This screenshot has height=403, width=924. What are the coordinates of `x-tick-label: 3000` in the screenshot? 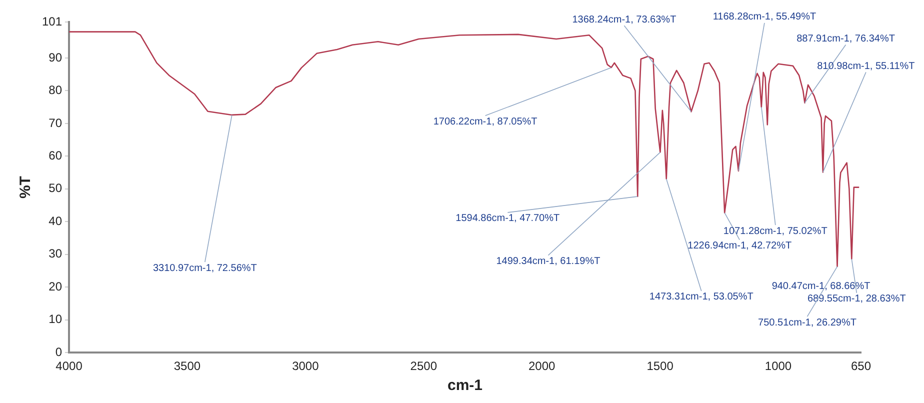 It's located at (306, 366).